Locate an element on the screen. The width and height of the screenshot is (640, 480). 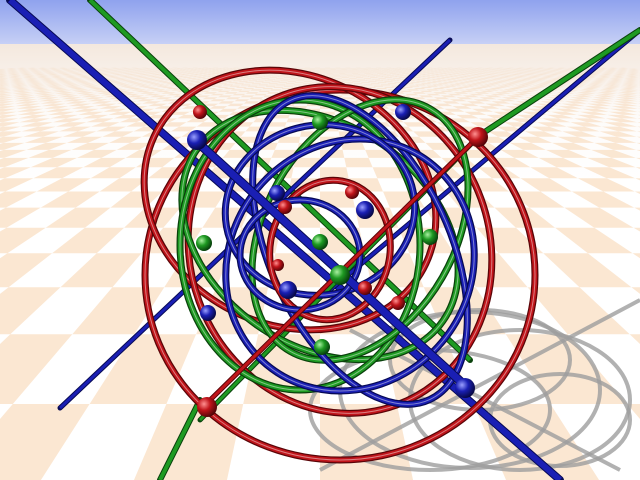
sky is located at coordinates (320, 23).